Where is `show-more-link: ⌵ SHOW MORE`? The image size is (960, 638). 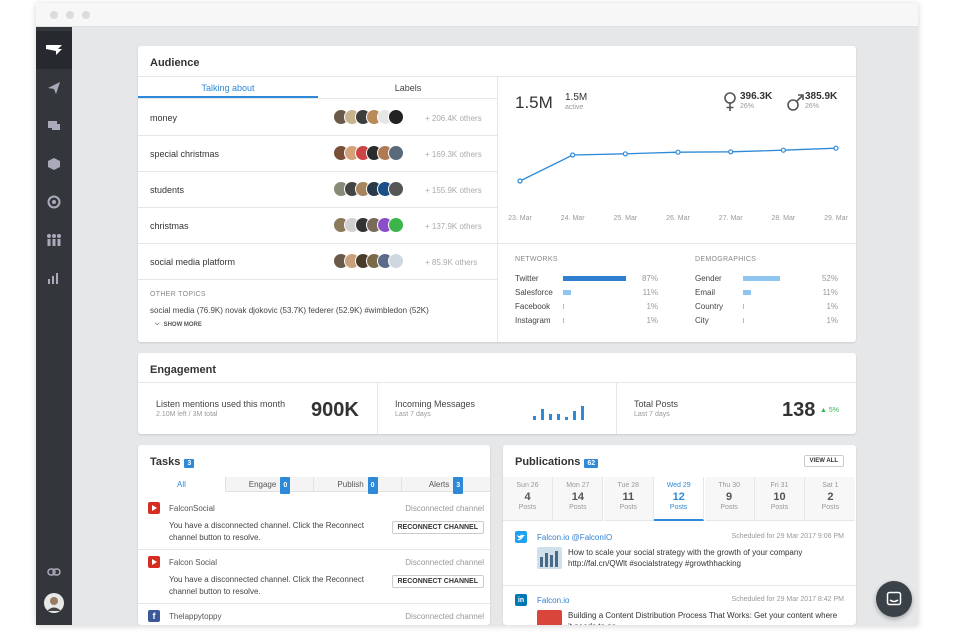 show-more-link: ⌵ SHOW MORE is located at coordinates (178, 324).